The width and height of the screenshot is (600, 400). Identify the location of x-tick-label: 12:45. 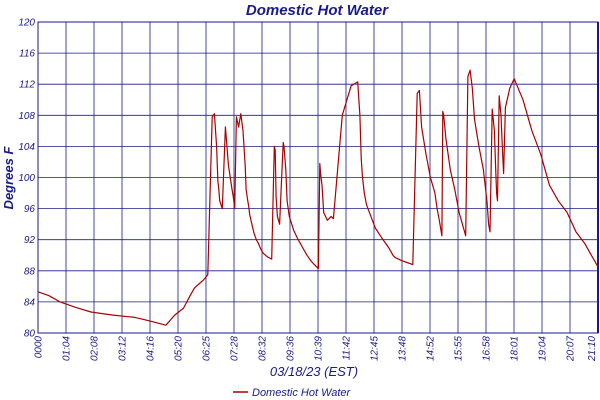
(375, 348).